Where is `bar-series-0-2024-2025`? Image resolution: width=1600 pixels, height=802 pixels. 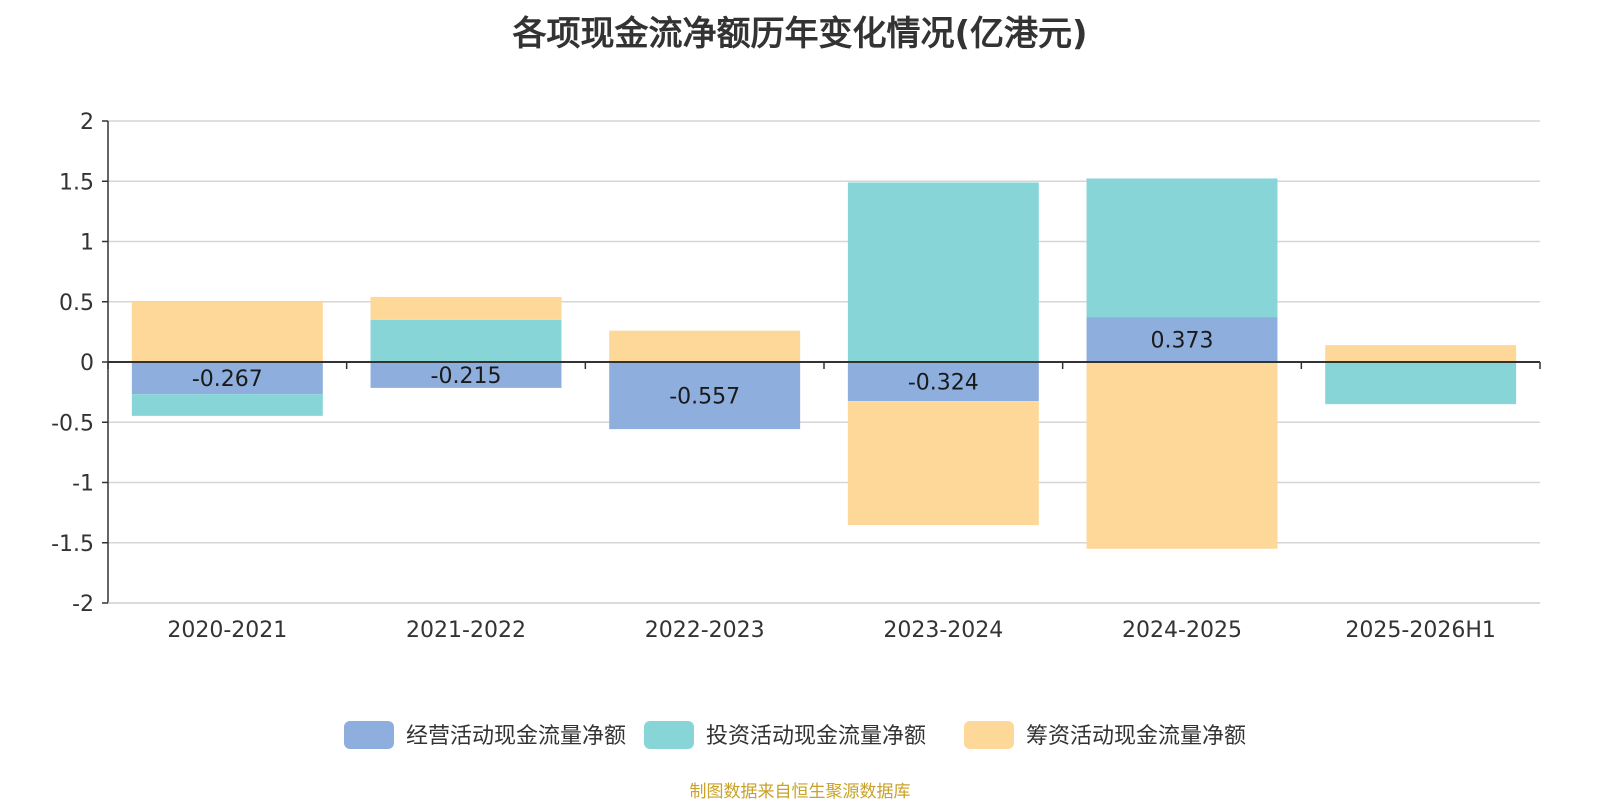 bar-series-0-2024-2025 is located at coordinates (1182, 339).